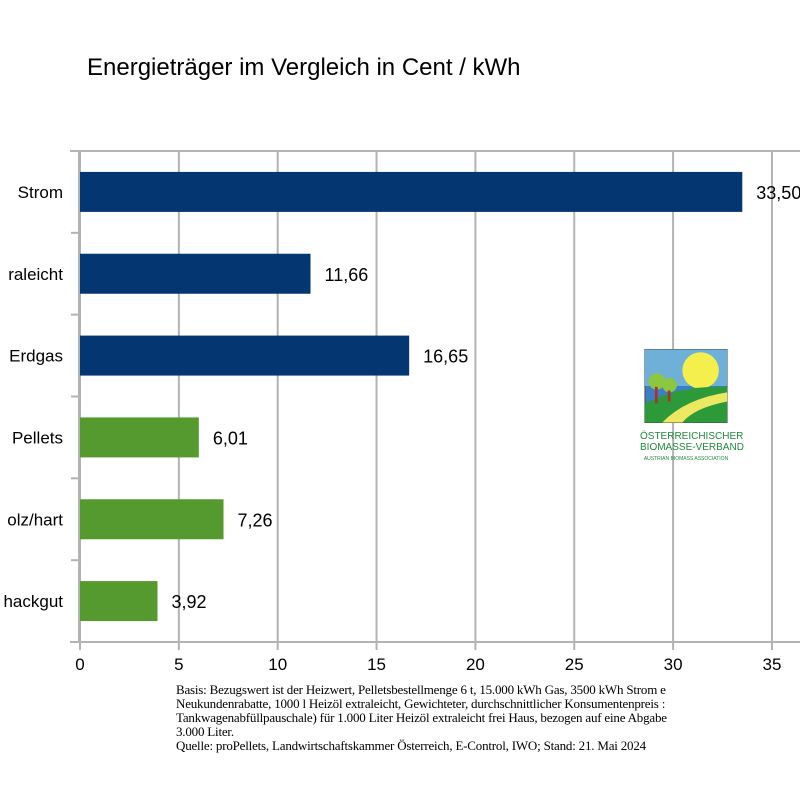 The image size is (800, 800). What do you see at coordinates (771, 664) in the screenshot?
I see `x-tick-label: 35` at bounding box center [771, 664].